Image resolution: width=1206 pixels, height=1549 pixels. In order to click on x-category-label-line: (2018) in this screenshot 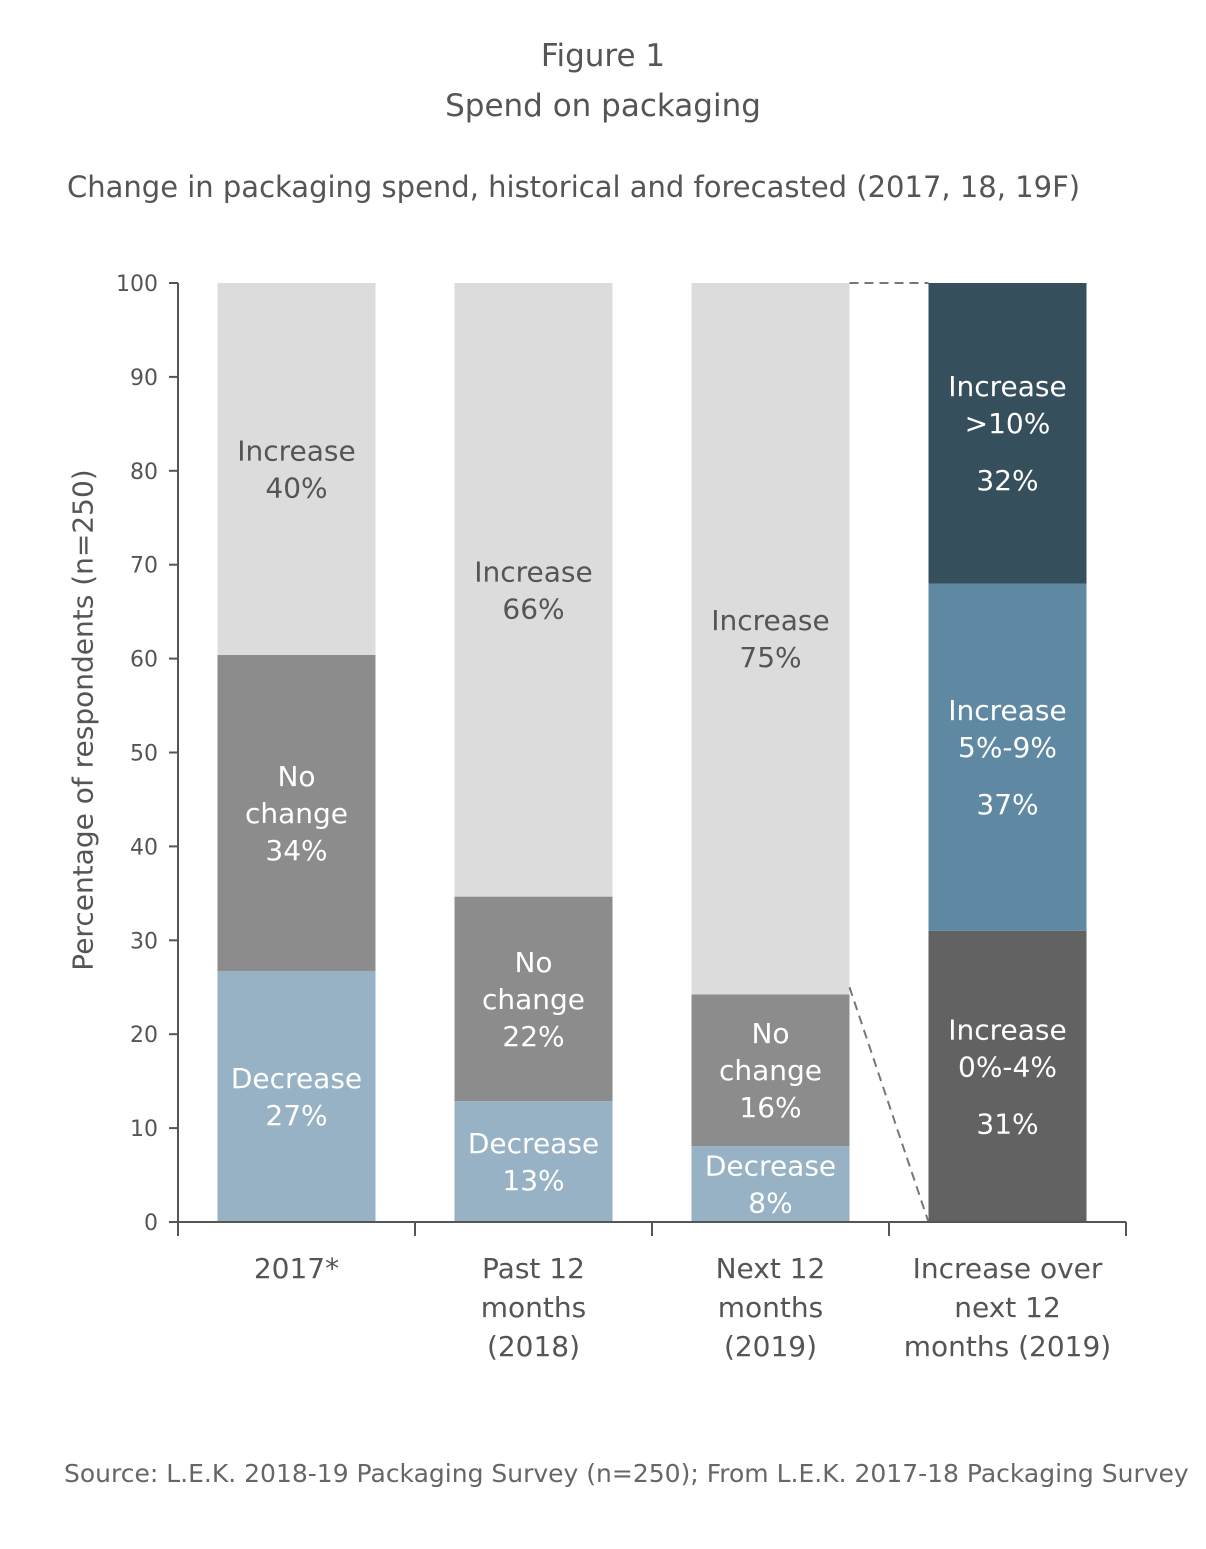, I will do `click(533, 1346)`.